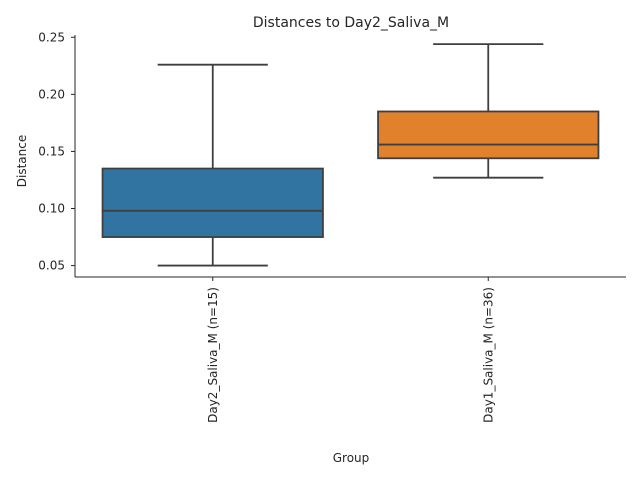  I want to click on y-axis-label: Distance, so click(22, 161).